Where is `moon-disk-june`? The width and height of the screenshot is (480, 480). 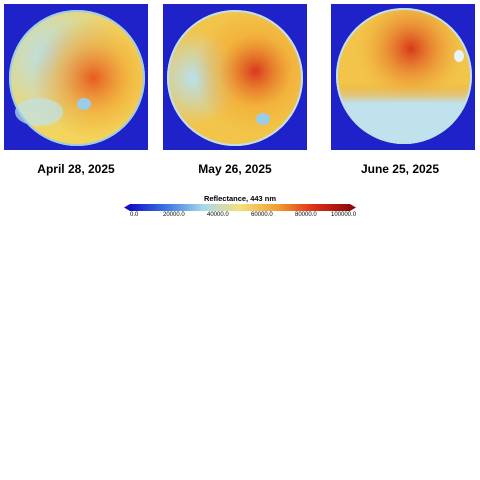 moon-disk-june is located at coordinates (404, 76).